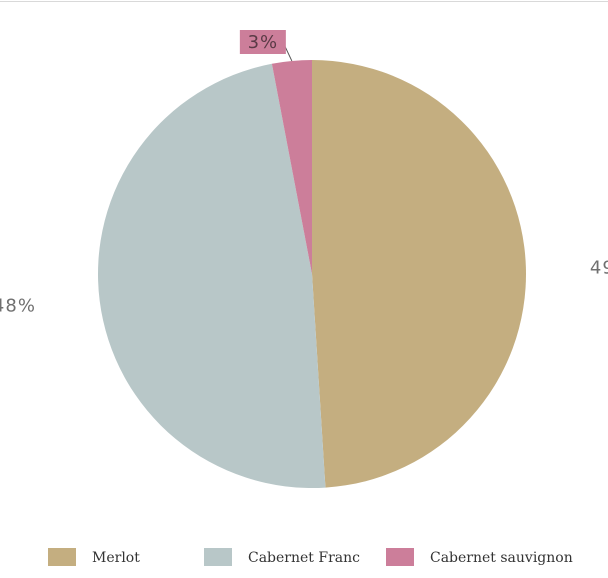  Describe the element at coordinates (501, 558) in the screenshot. I see `legend-label-cabernet-sauvignon: Cabernet sauvignon` at that location.